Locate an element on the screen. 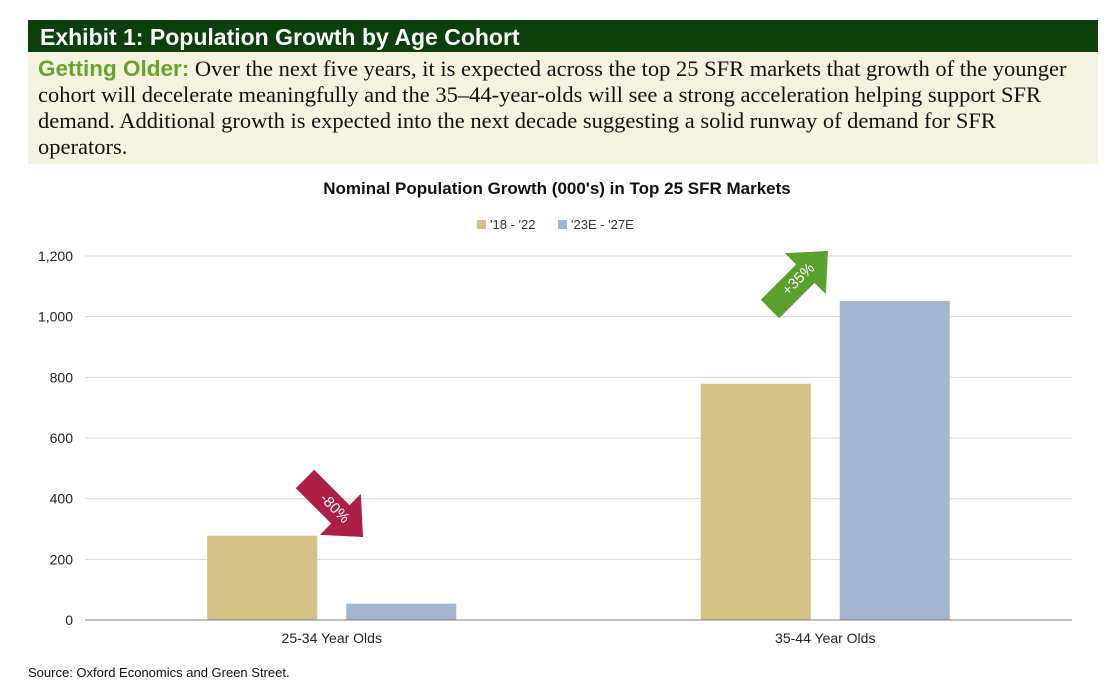  decrease-arrow-shape is located at coordinates (329, 503).